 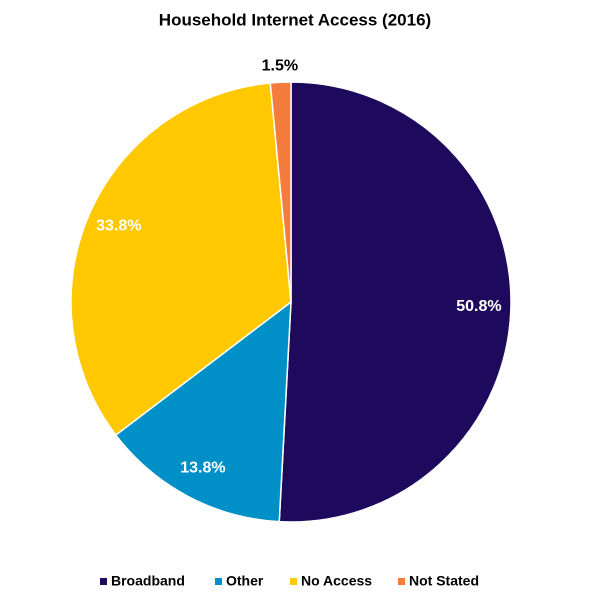 What do you see at coordinates (295, 19) in the screenshot?
I see `chart-title: Household Internet Access (2016)` at bounding box center [295, 19].